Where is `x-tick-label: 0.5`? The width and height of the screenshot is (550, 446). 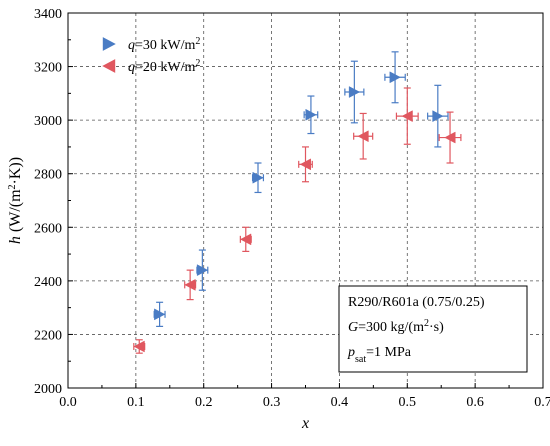
x-tick-label: 0.5 is located at coordinates (408, 402).